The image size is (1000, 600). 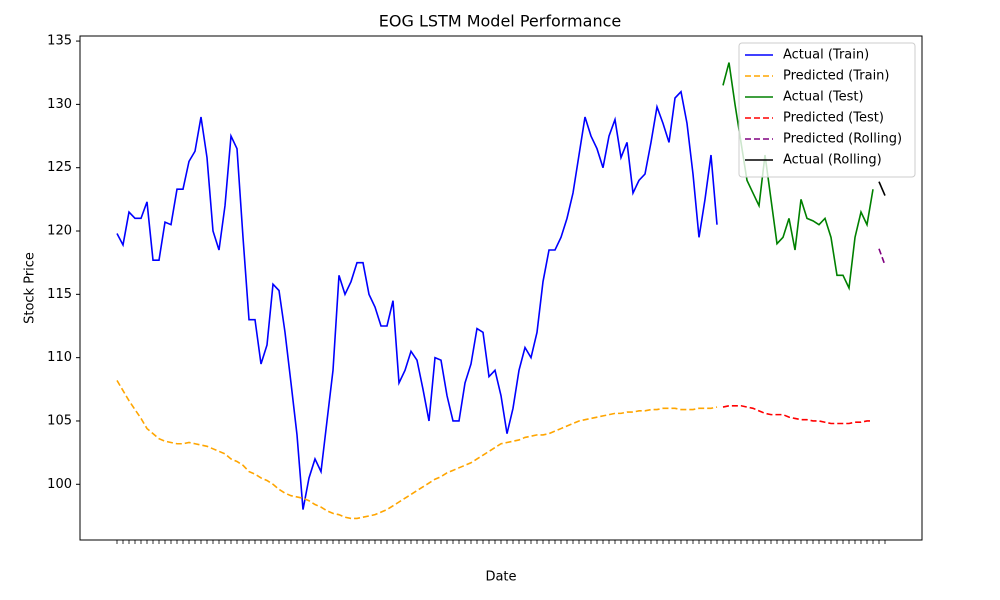 What do you see at coordinates (842, 139) in the screenshot?
I see `legend-label: Predicted (Rolling)` at bounding box center [842, 139].